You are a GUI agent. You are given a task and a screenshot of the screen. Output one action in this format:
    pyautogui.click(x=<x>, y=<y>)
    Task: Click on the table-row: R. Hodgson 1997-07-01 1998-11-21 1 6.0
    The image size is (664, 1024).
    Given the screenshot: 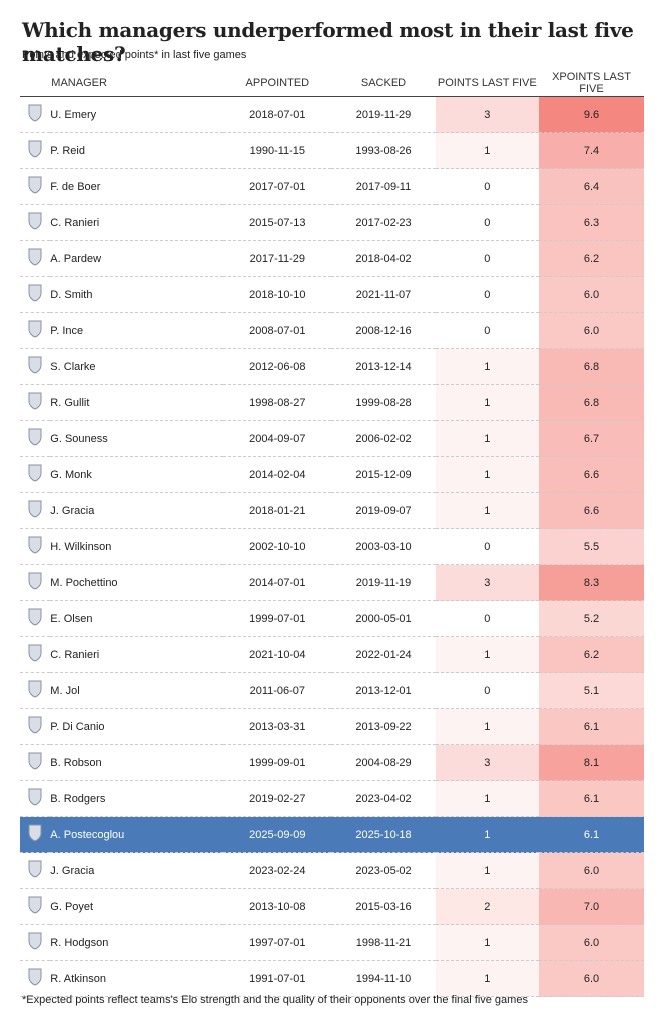 What is the action you would take?
    pyautogui.click(x=332, y=942)
    